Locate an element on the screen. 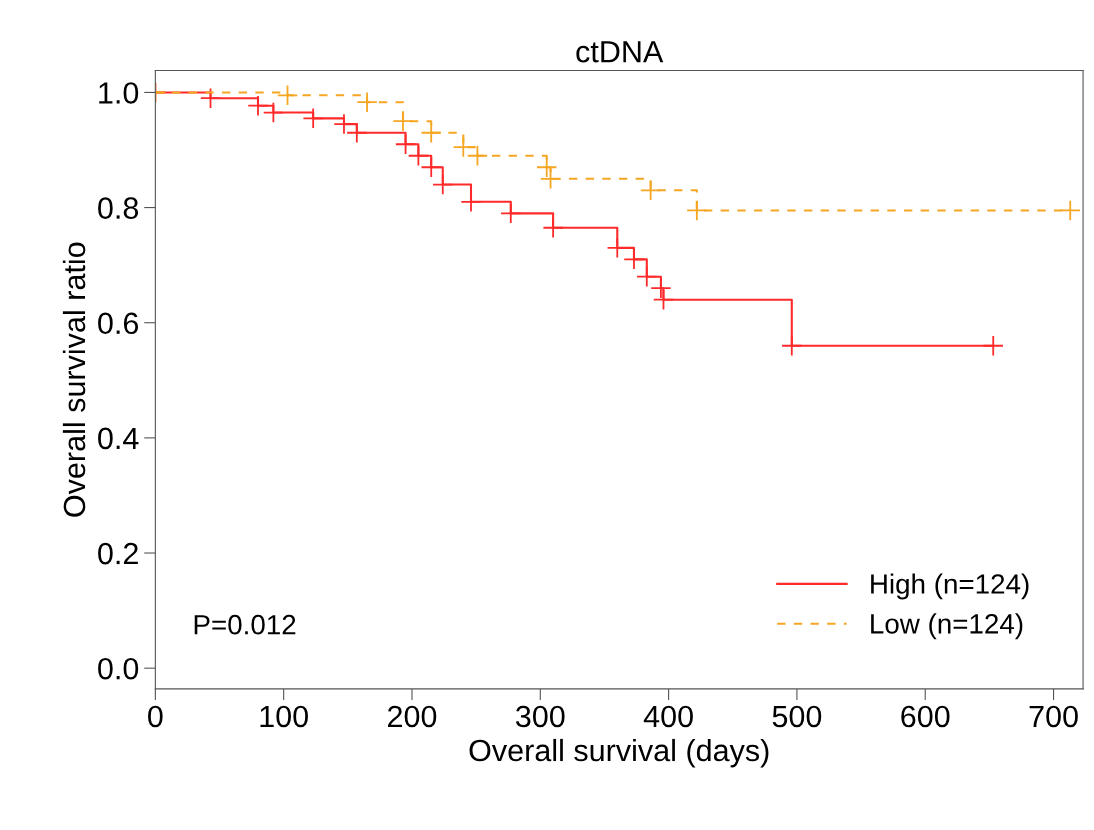 The width and height of the screenshot is (1094, 830). annotation: P=0.012 is located at coordinates (245, 624).